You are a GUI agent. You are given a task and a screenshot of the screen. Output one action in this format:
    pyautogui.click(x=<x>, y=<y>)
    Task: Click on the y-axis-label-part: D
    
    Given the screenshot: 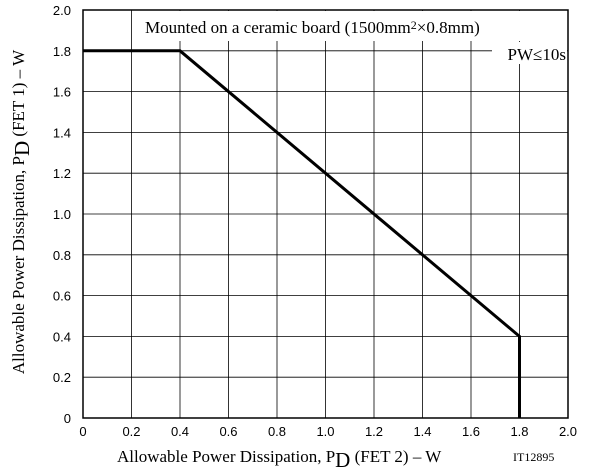 What is the action you would take?
    pyautogui.click(x=22, y=148)
    